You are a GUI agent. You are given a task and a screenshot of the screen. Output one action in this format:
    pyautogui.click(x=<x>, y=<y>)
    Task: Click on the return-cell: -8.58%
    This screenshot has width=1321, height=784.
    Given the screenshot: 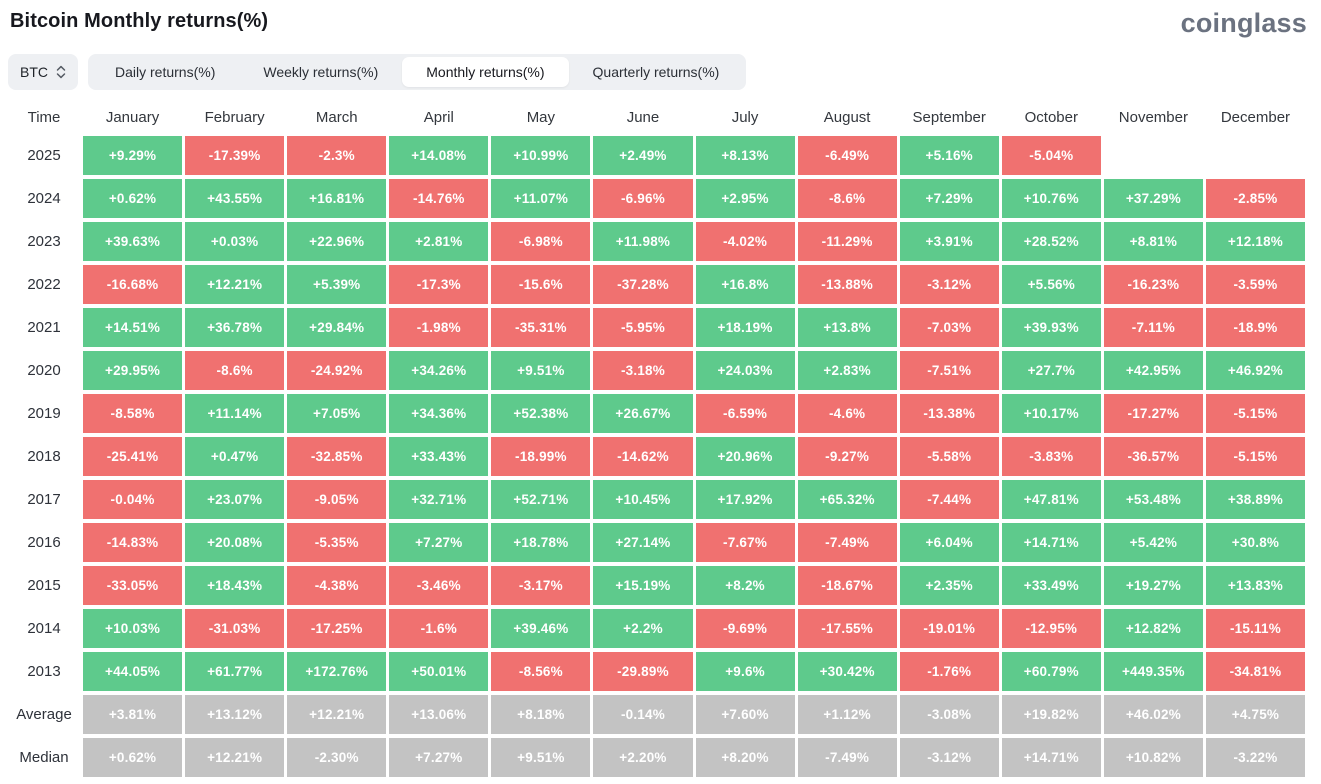 What is the action you would take?
    pyautogui.click(x=133, y=413)
    